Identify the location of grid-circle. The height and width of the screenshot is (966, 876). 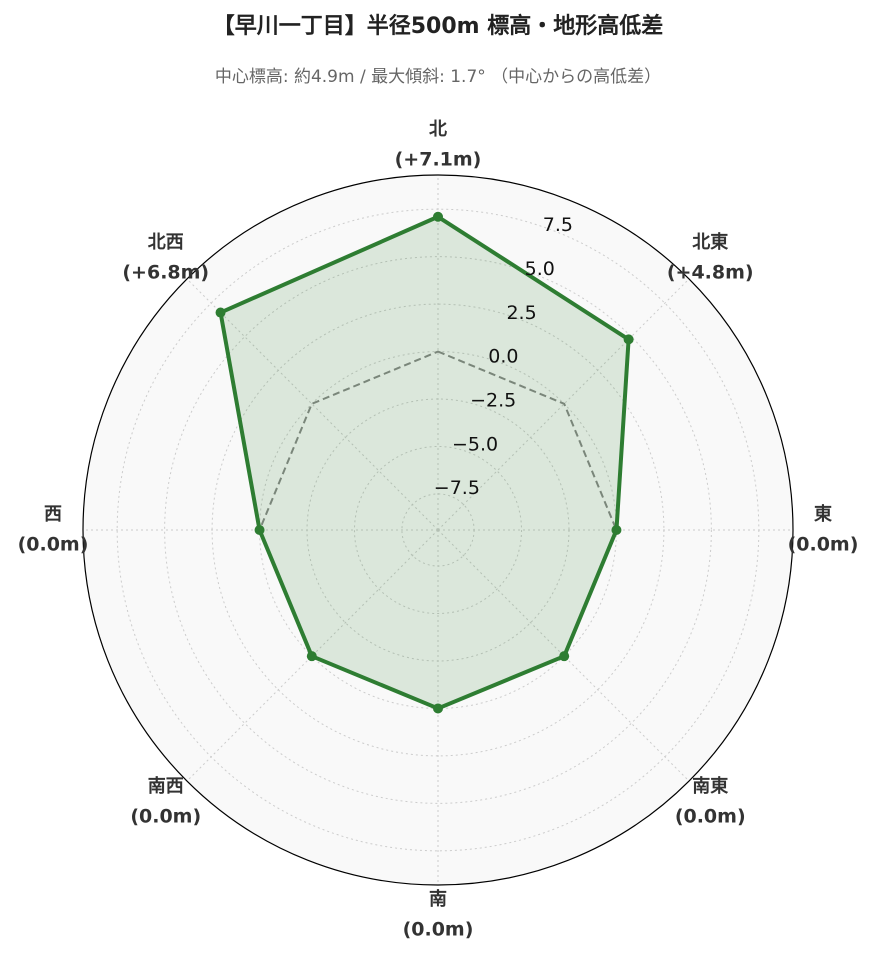
(438, 530).